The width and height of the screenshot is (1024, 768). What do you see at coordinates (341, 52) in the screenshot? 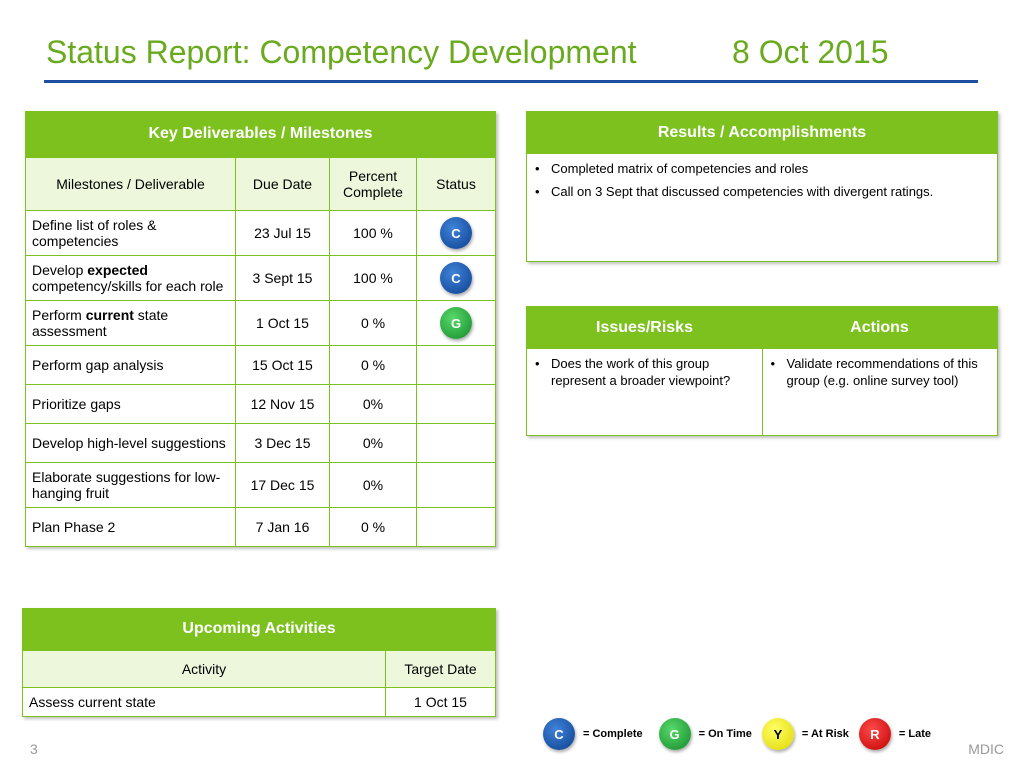
I see `page-title: Status Report: Competency Development` at bounding box center [341, 52].